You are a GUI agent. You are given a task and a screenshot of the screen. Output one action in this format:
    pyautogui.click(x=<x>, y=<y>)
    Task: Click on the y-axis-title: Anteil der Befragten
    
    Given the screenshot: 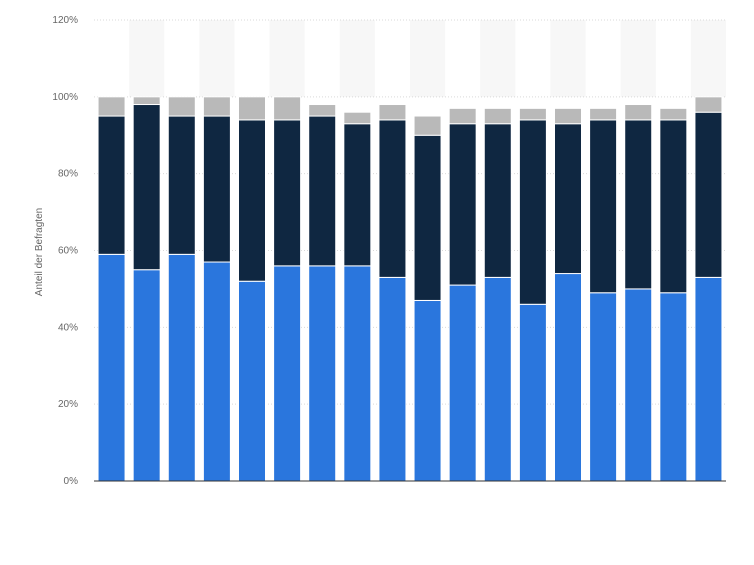 What is the action you would take?
    pyautogui.click(x=39, y=252)
    